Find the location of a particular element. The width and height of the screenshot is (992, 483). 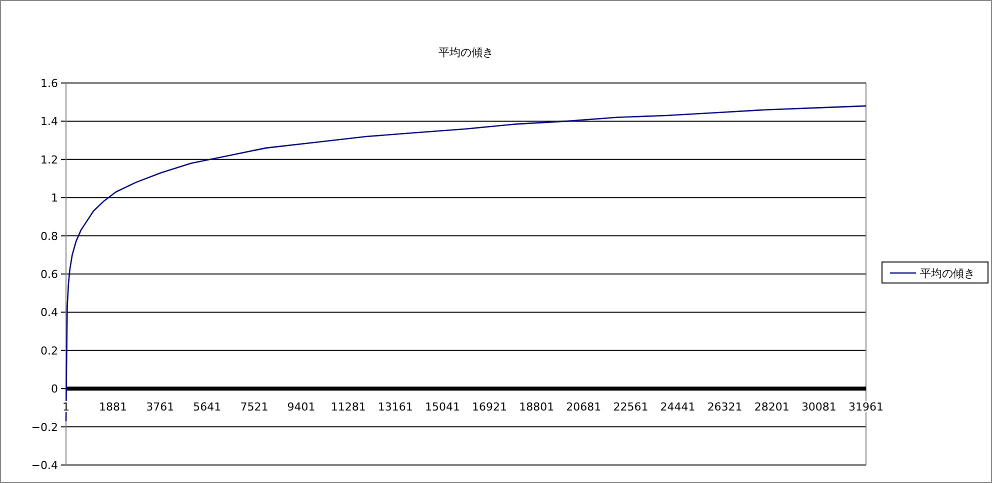

x-tick-label: 31961 is located at coordinates (866, 407).